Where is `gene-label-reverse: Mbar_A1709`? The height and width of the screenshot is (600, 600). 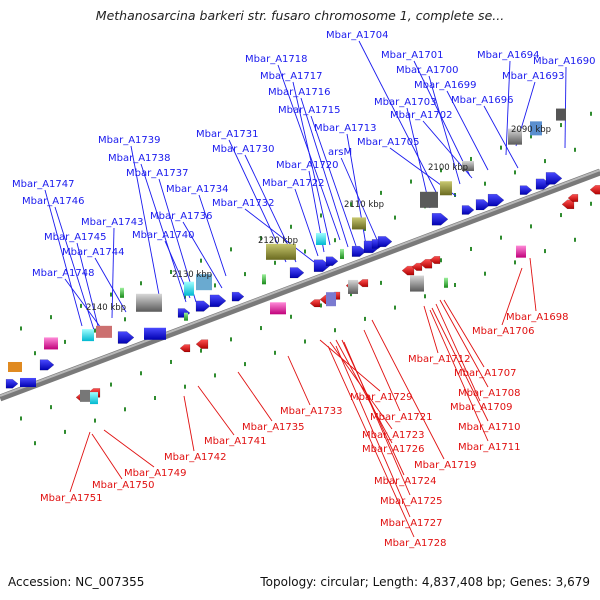
gene-label-reverse: Mbar_A1709 is located at coordinates (481, 407).